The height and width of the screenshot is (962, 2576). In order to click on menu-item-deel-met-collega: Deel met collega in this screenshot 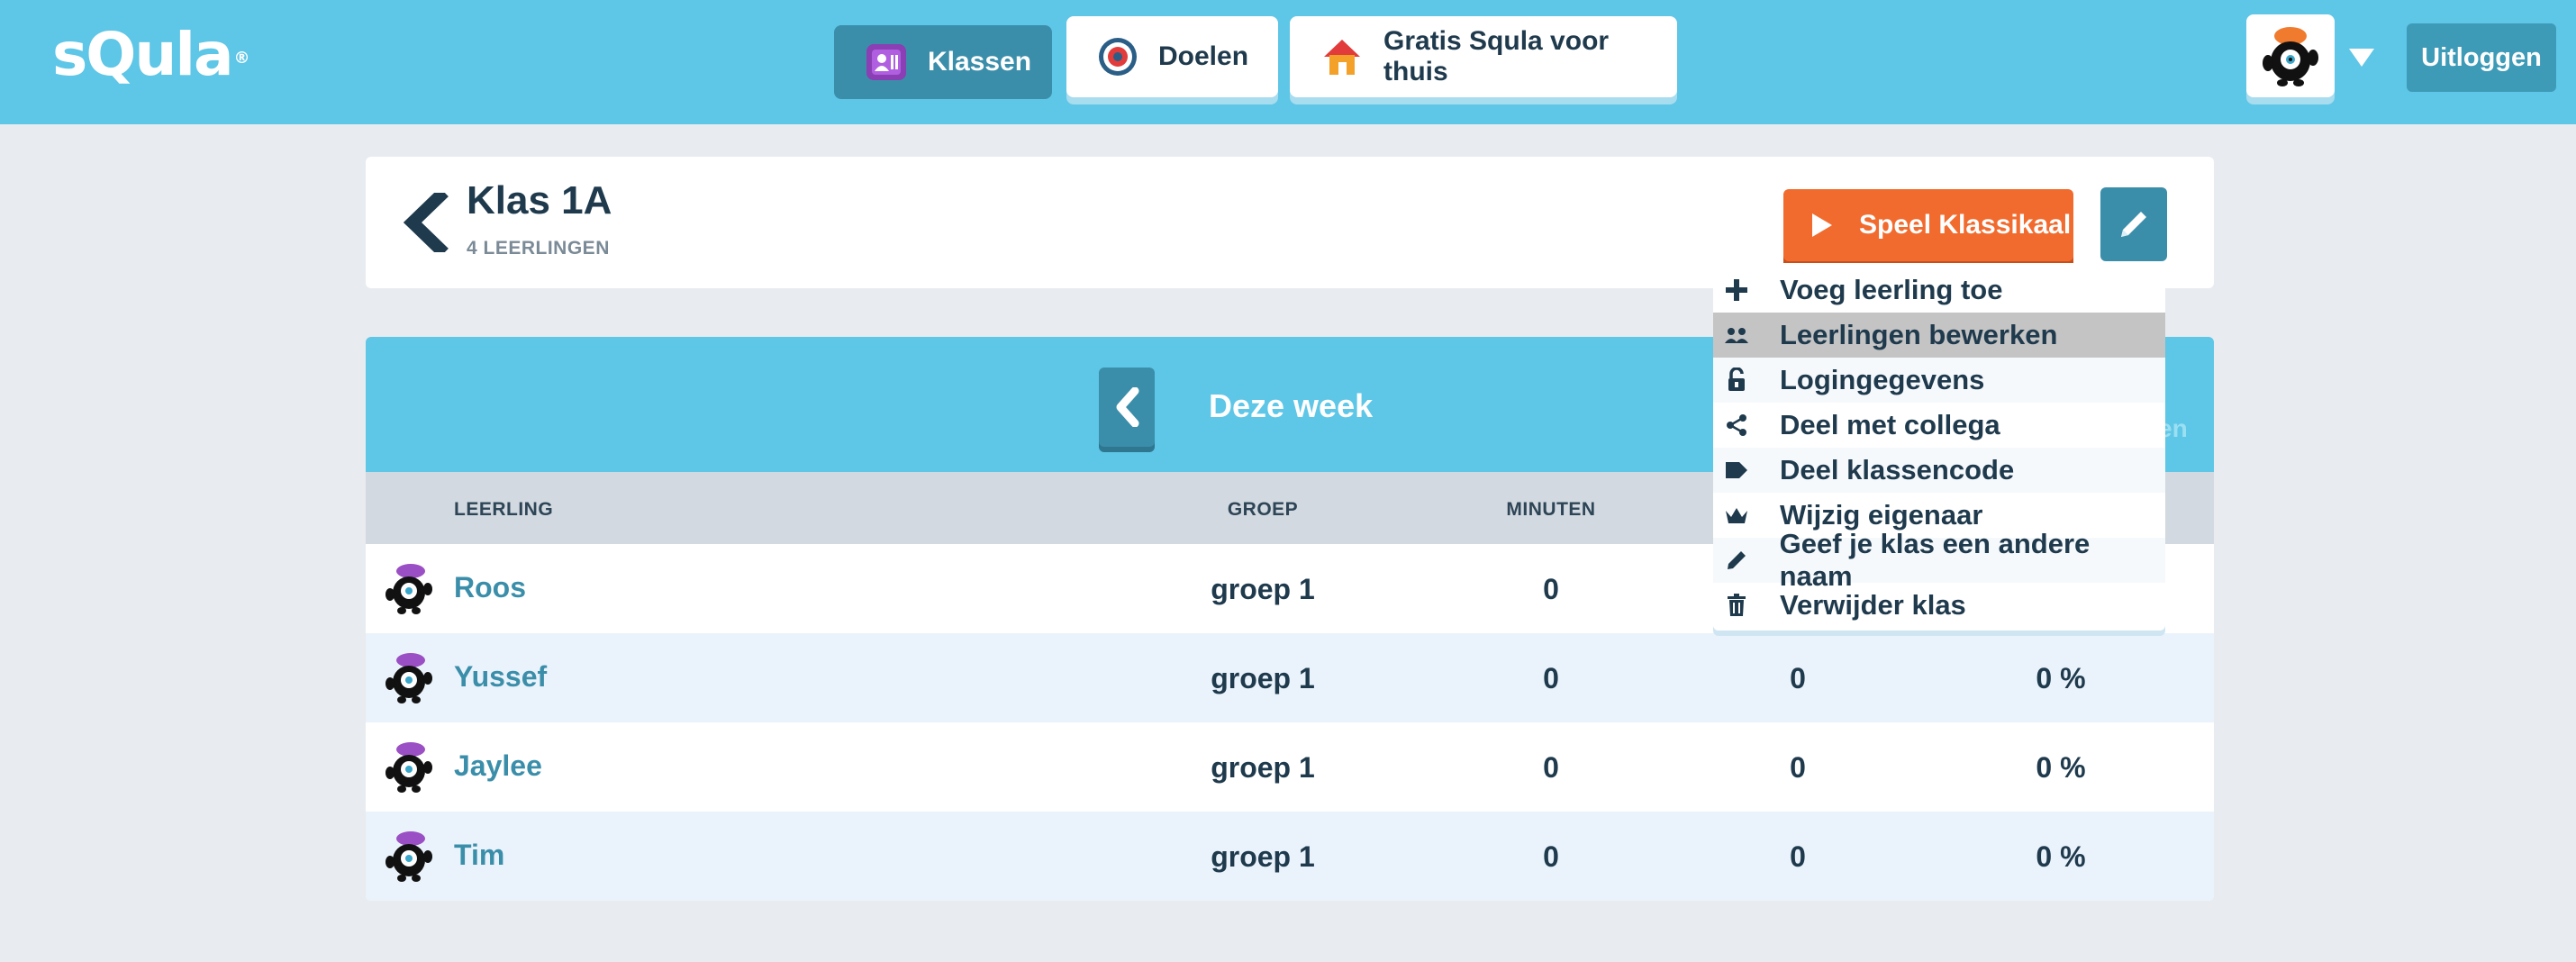, I will do `click(1939, 425)`.